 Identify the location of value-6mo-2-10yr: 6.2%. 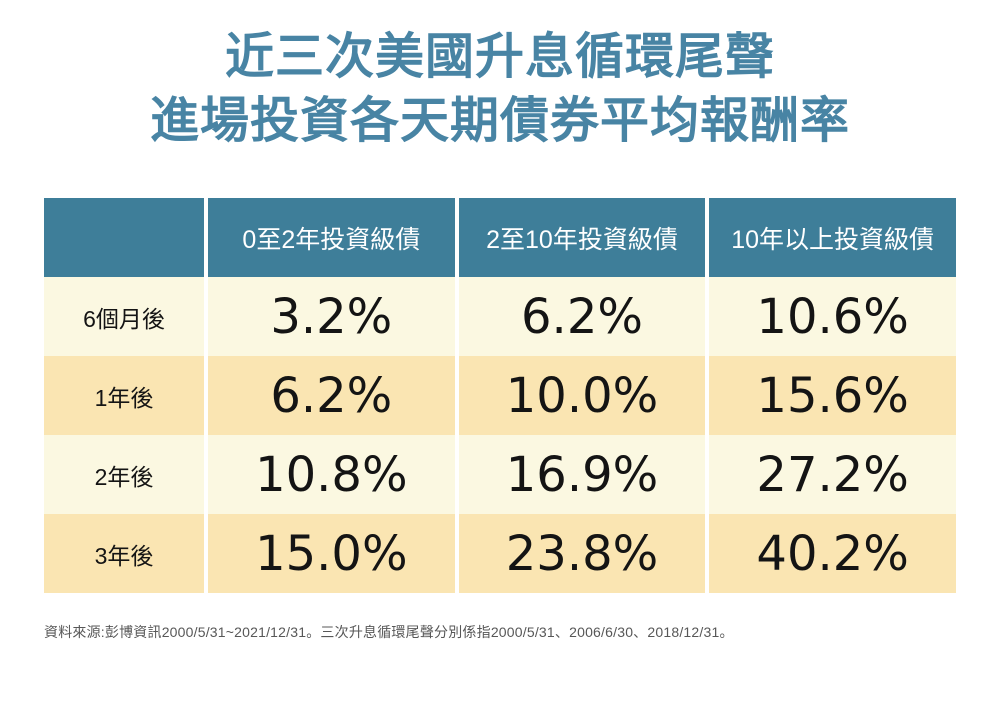
(582, 316).